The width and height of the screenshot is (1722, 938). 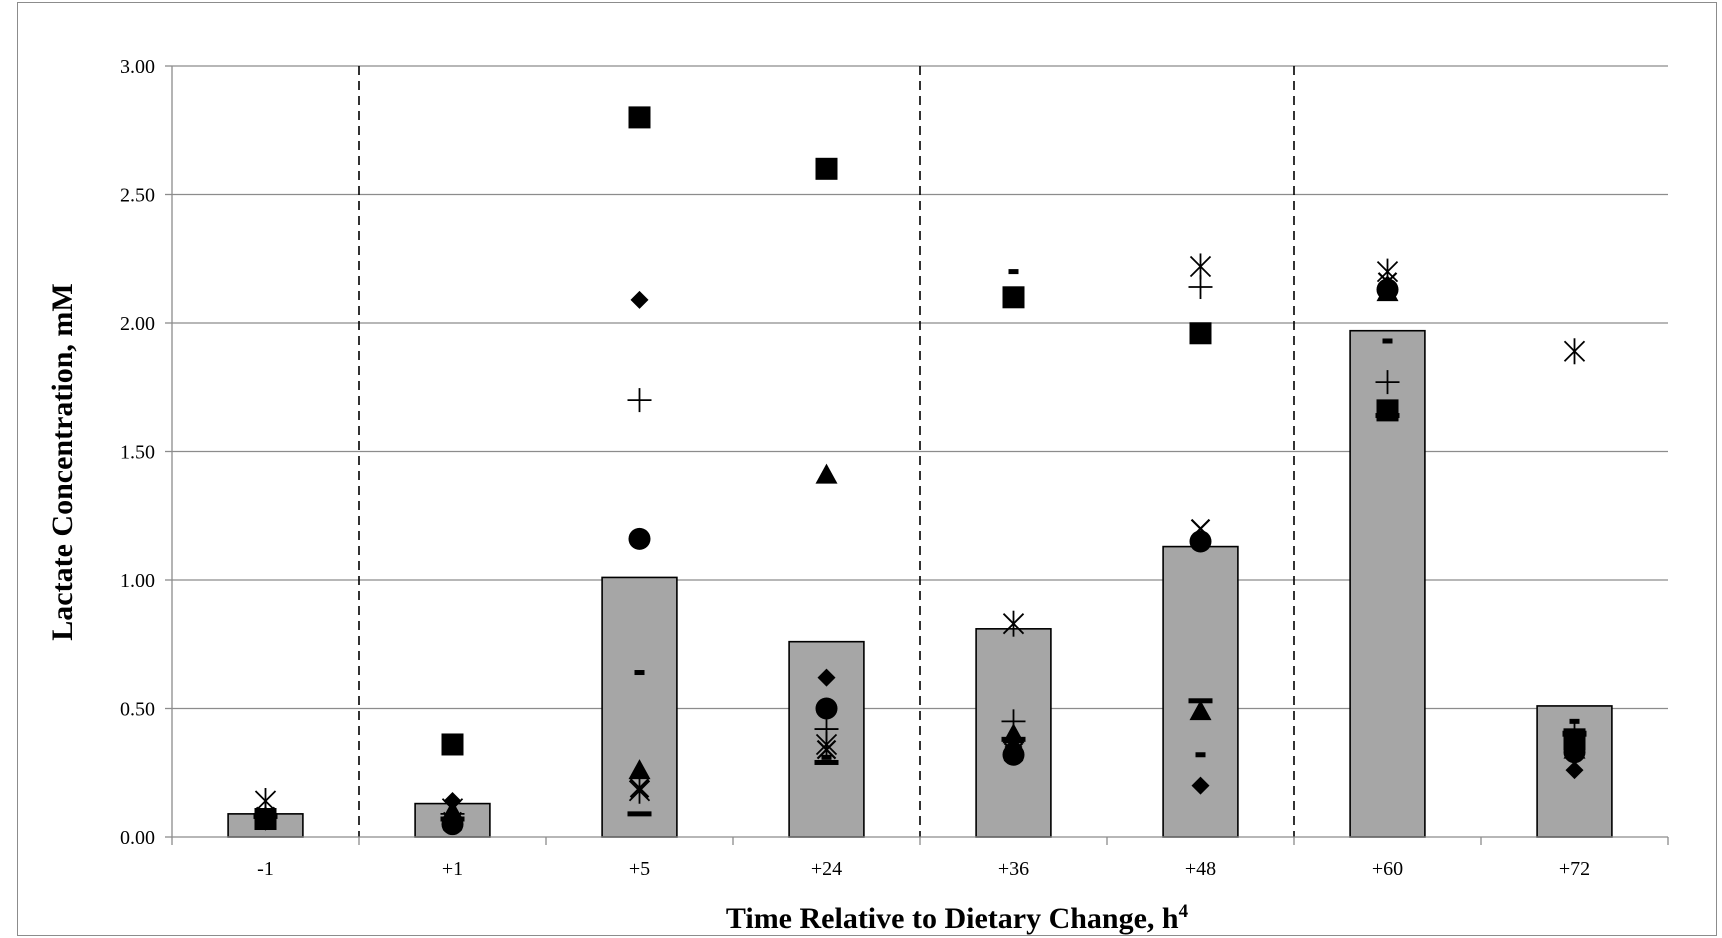 What do you see at coordinates (639, 869) in the screenshot?
I see `x-tick-label: +5` at bounding box center [639, 869].